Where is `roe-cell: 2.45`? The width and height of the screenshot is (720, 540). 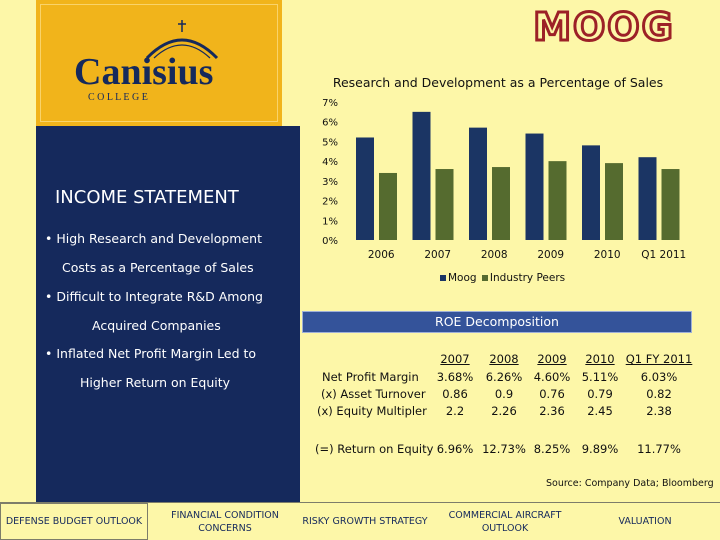
roe-cell: 2.45 is located at coordinates (600, 411).